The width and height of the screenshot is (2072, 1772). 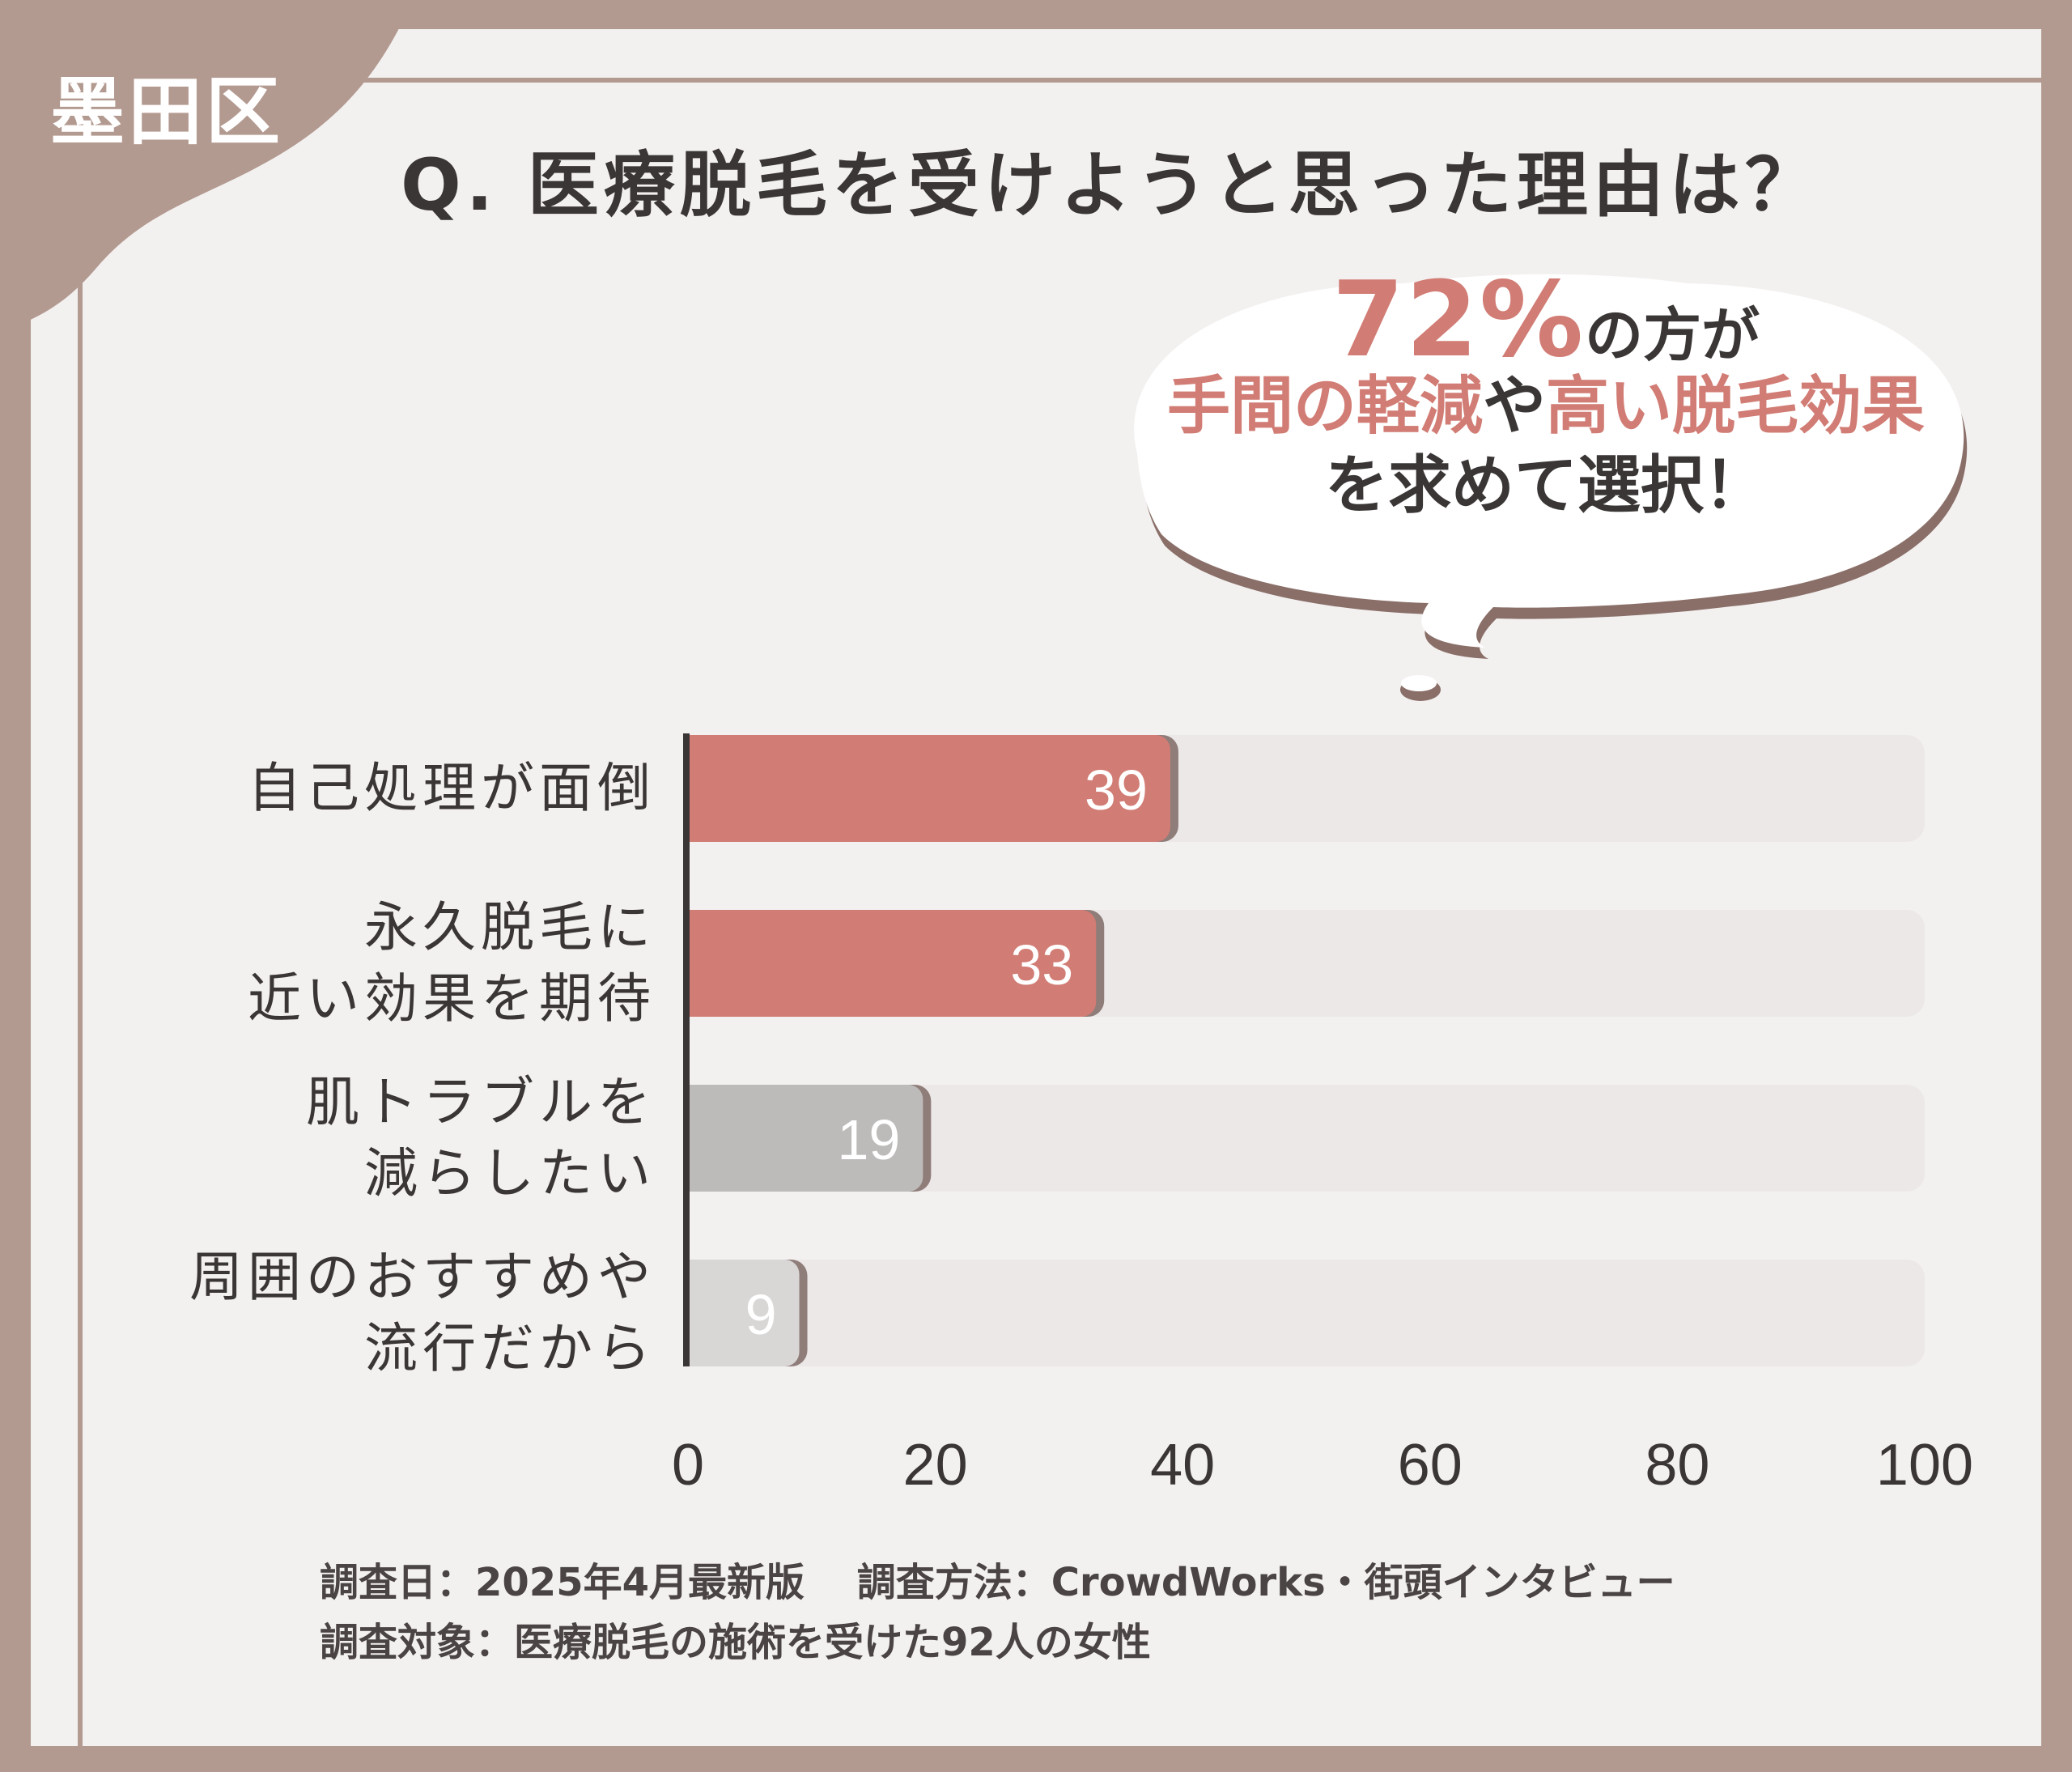 What do you see at coordinates (997, 1583) in the screenshot?
I see `survey-footer-line1: 調査日：2025年4月最新版 調査方法：CrowdWorks・街頭インタビュー` at bounding box center [997, 1583].